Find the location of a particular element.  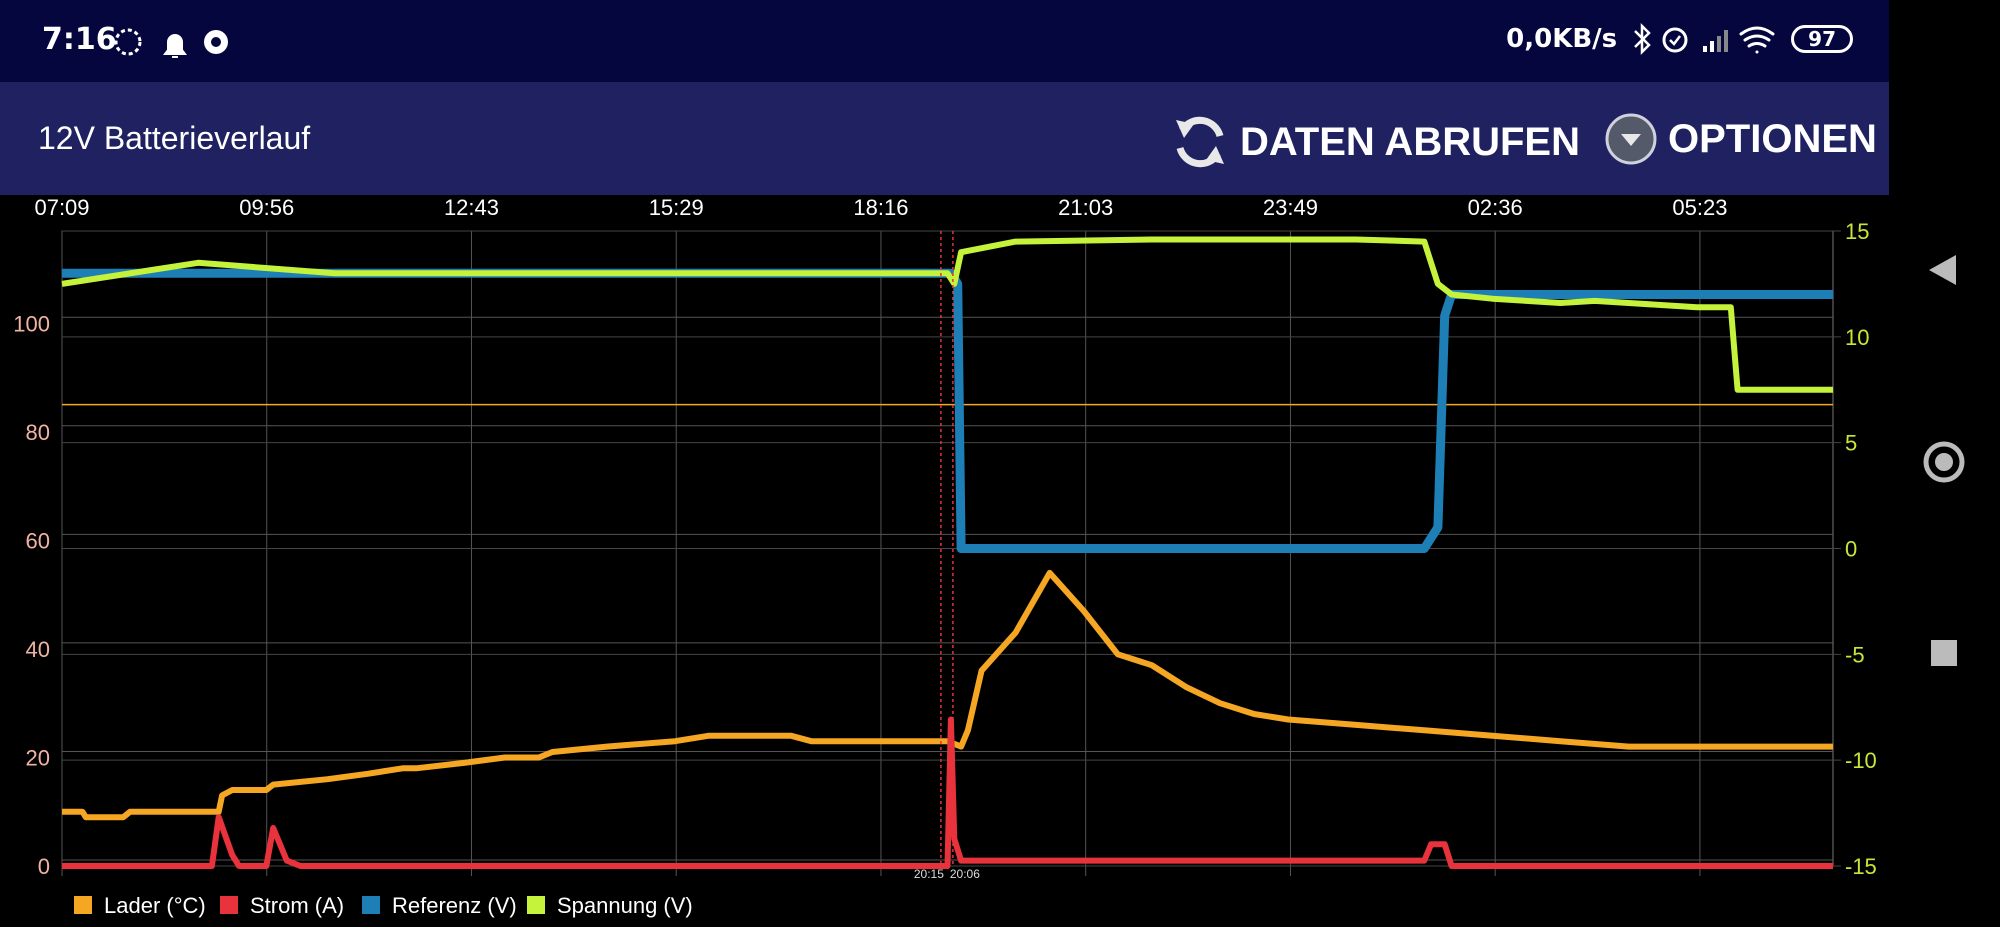

right-tick-label: 0 is located at coordinates (1851, 549).